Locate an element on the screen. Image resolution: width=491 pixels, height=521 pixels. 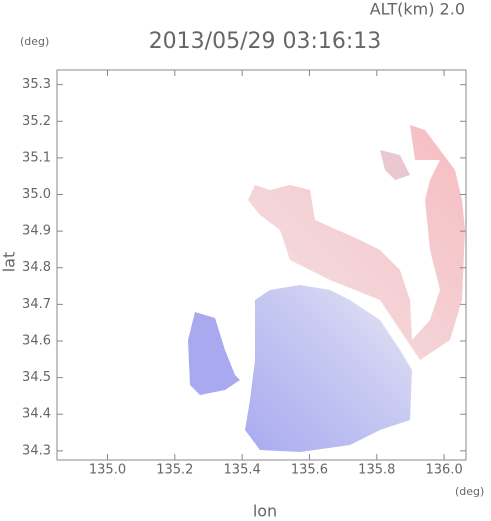
y-tick-label: 34.6 is located at coordinates (36, 340).